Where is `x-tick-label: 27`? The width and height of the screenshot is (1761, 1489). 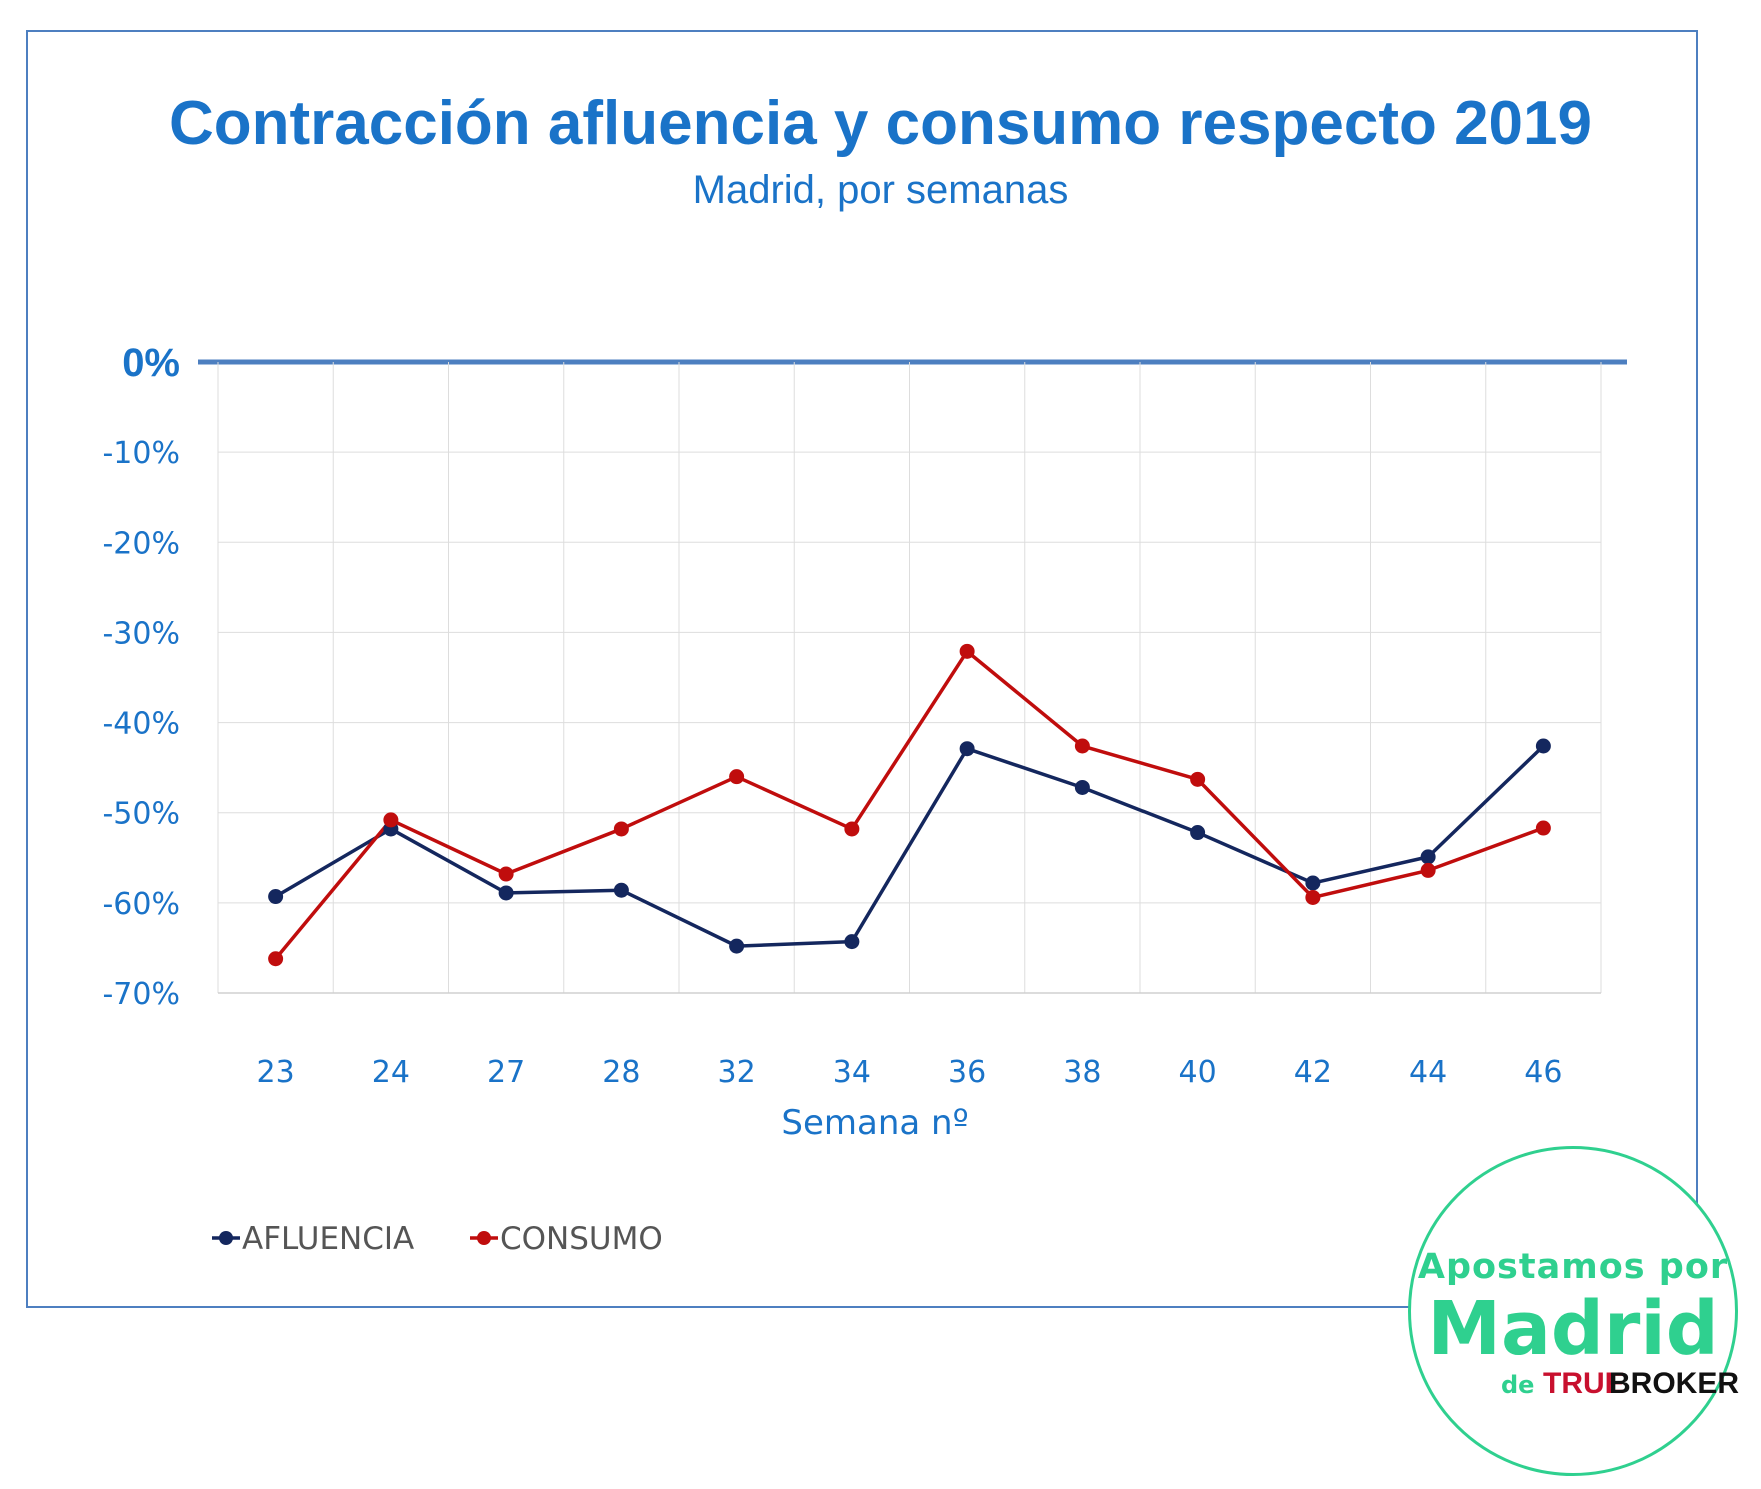
x-tick-label: 27 is located at coordinates (506, 1072).